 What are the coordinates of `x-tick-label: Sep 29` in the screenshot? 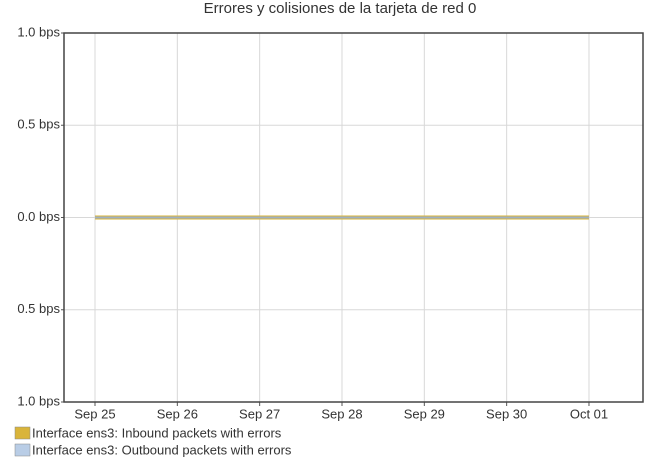 It's located at (424, 413).